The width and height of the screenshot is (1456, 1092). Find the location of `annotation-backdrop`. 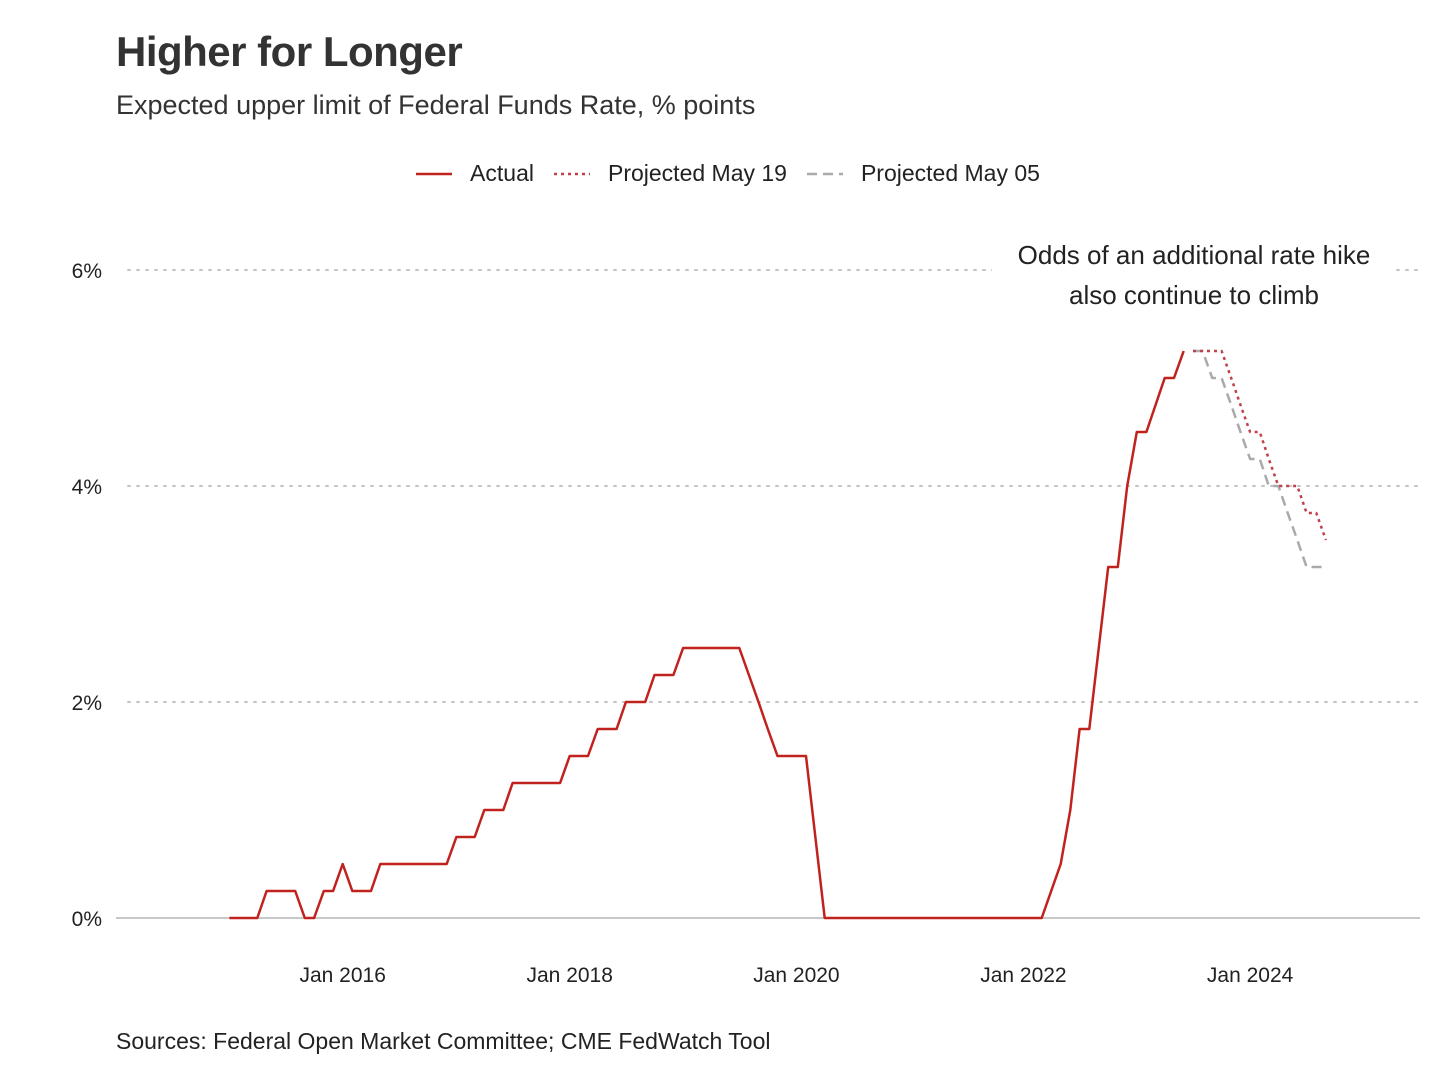

annotation-backdrop is located at coordinates (1194, 274).